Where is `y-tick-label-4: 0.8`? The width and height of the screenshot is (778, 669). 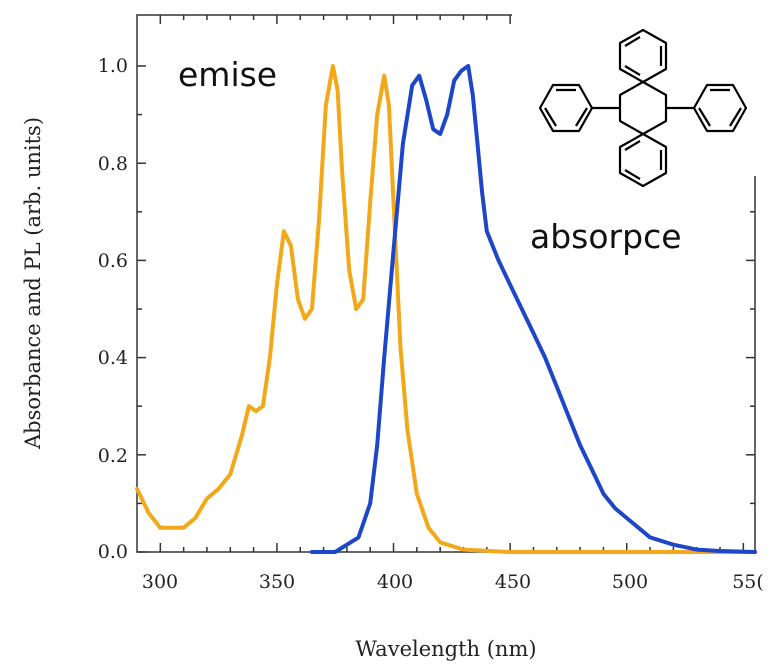 y-tick-label-4: 0.8 is located at coordinates (113, 164).